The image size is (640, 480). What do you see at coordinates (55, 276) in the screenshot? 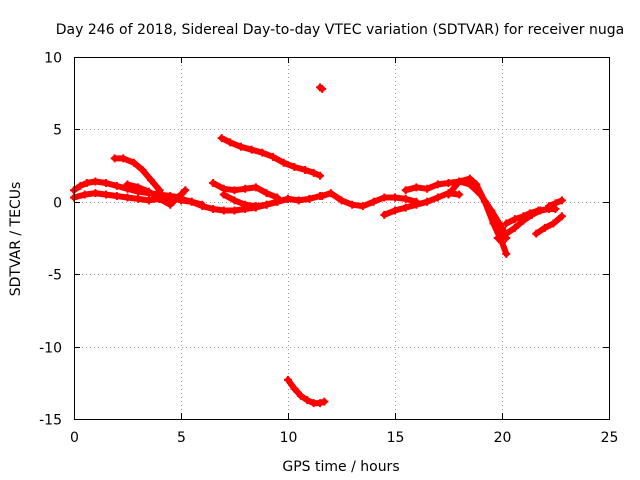
I see `y-tick-label: -5` at bounding box center [55, 276].